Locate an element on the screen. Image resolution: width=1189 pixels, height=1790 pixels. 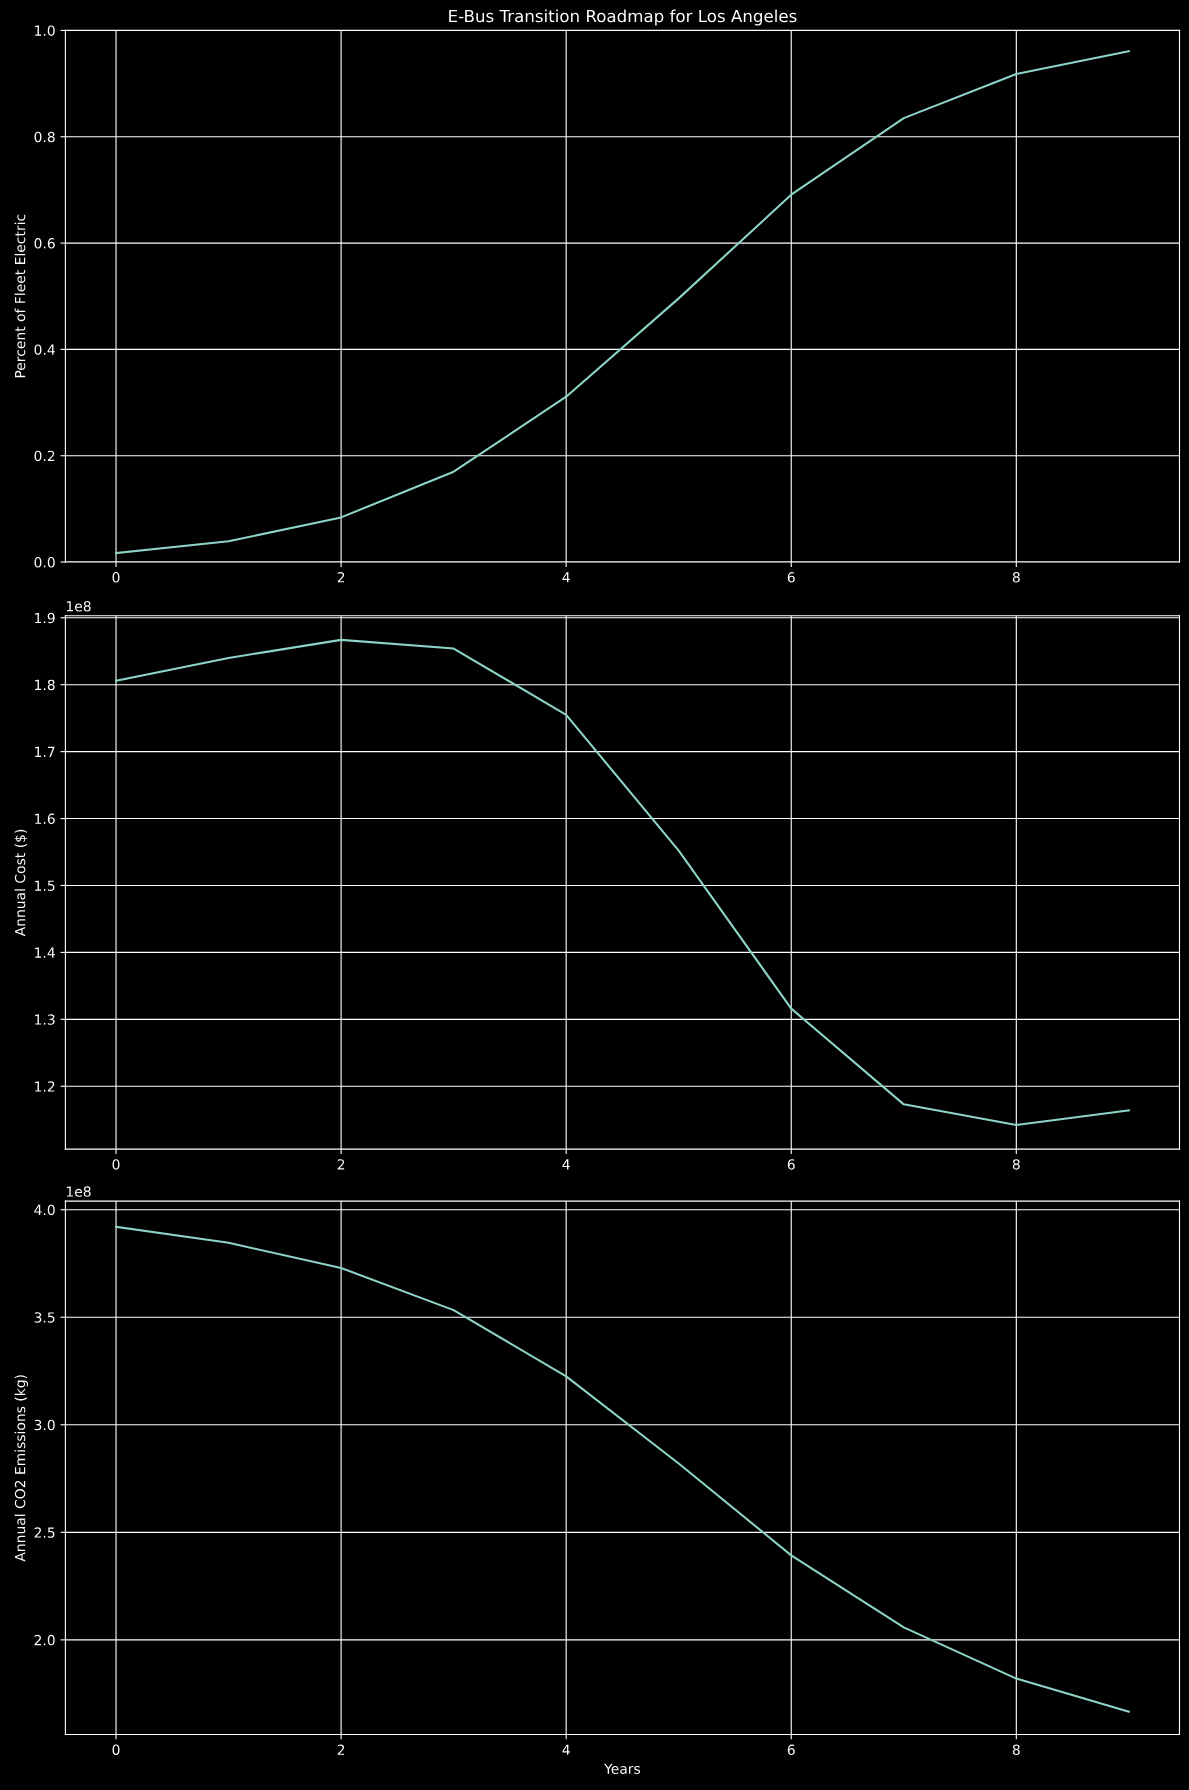
x-axis-title: Years is located at coordinates (622, 1768).